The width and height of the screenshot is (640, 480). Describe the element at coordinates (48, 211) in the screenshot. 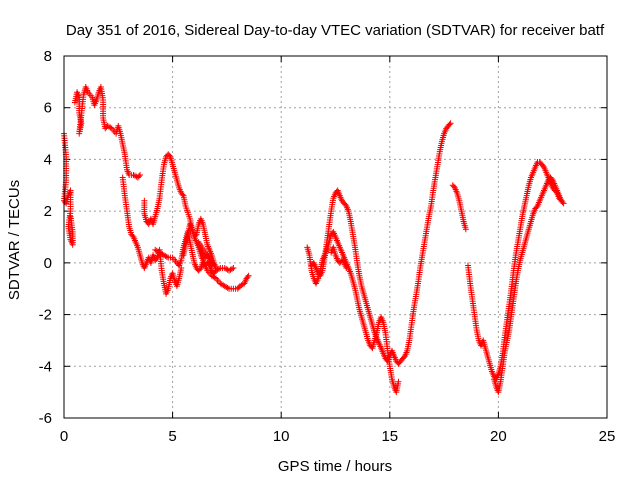

I see `y-tick-label: 2` at that location.